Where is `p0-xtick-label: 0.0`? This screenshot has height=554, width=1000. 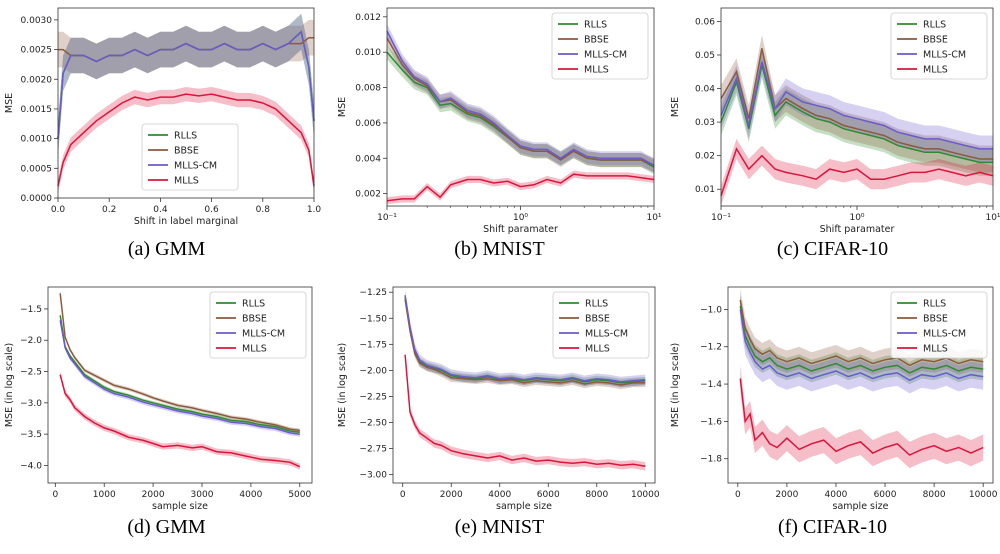
p0-xtick-label: 0.0 is located at coordinates (58, 210).